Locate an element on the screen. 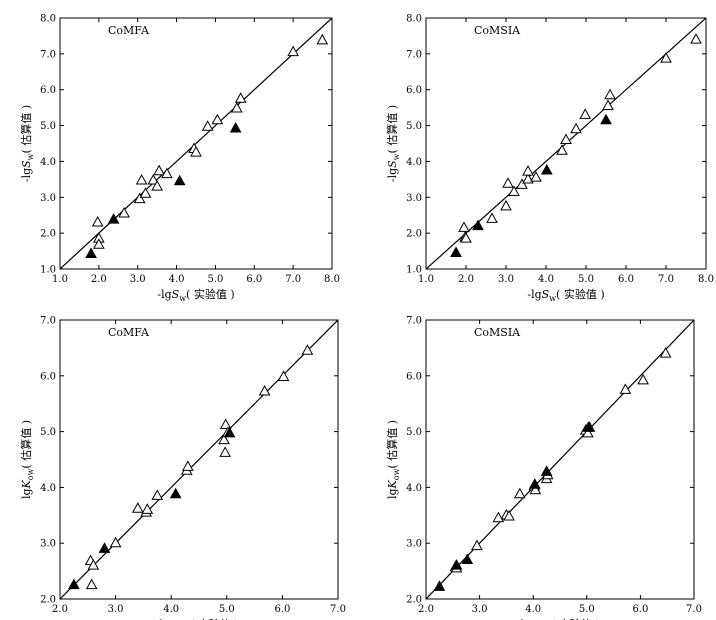 This screenshot has width=716, height=620. open-triangle-series is located at coordinates (199, 467).